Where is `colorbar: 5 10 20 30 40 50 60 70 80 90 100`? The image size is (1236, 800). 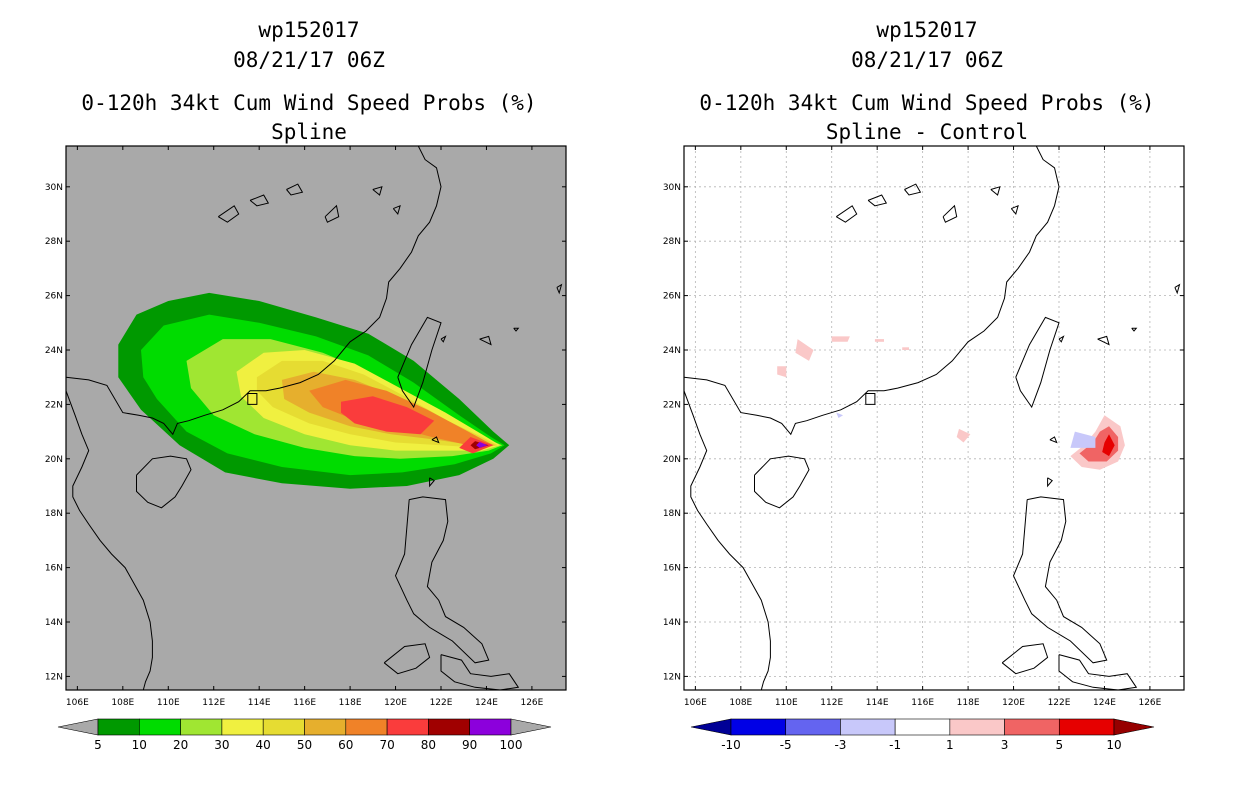 colorbar: 5 10 20 30 40 50 60 70 80 90 100 is located at coordinates (304, 735).